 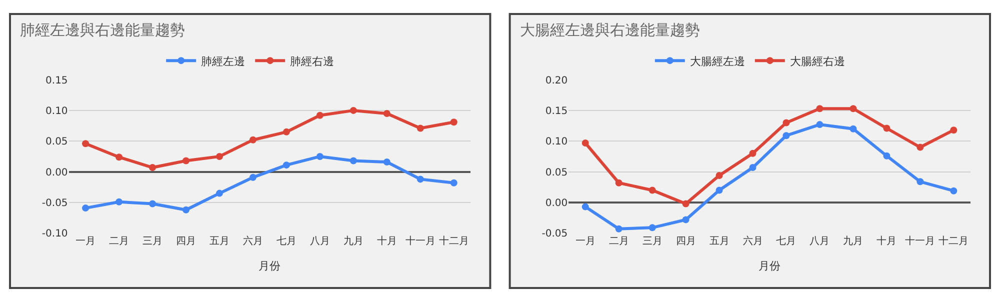 I want to click on legend-label: 肺經右邊, so click(x=312, y=61).